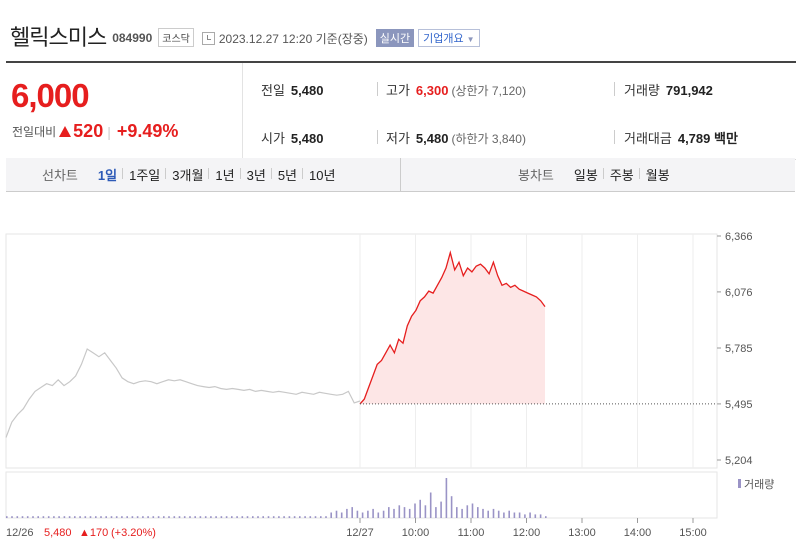 The width and height of the screenshot is (797, 557). What do you see at coordinates (582, 533) in the screenshot?
I see `x-tick-label: 13:00` at bounding box center [582, 533].